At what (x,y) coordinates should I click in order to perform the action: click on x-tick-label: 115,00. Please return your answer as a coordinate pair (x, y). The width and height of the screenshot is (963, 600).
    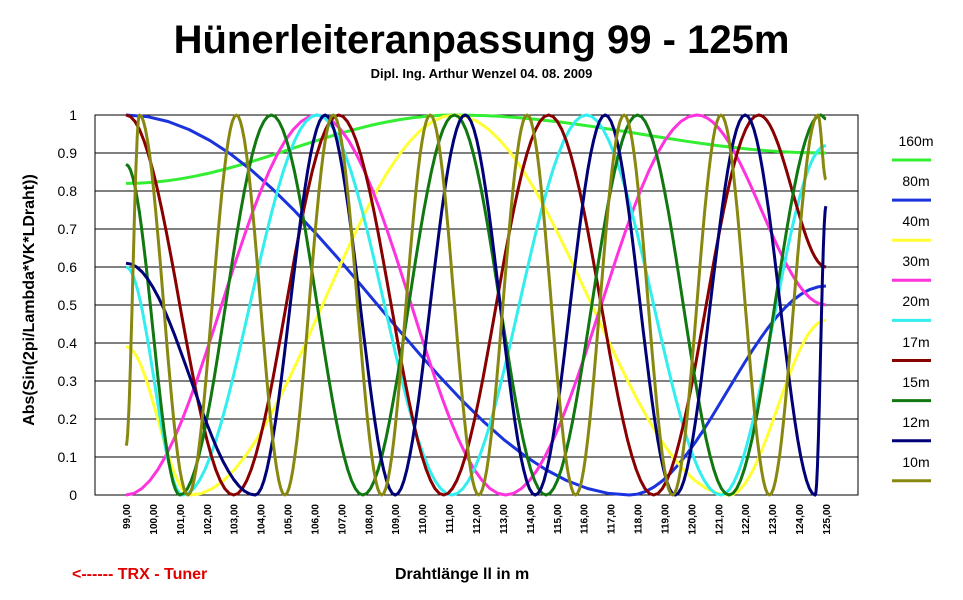
    Looking at the image, I should click on (558, 519).